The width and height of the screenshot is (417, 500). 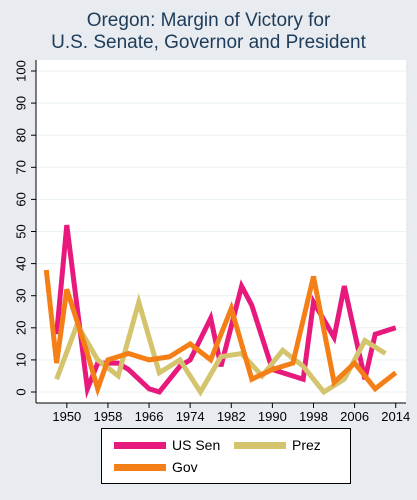 I want to click on x-tick-label-1950: 1950, so click(x=66, y=416).